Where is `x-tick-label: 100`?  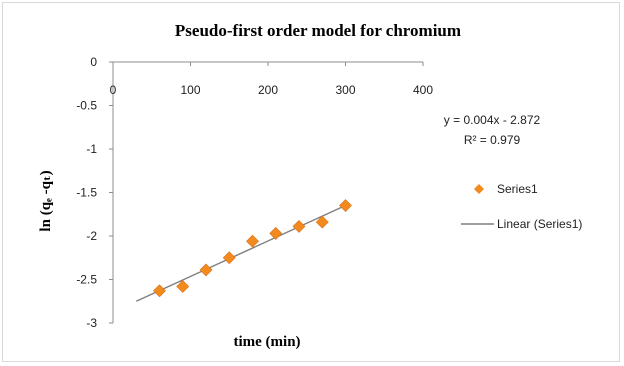
x-tick-label: 100 is located at coordinates (190, 90).